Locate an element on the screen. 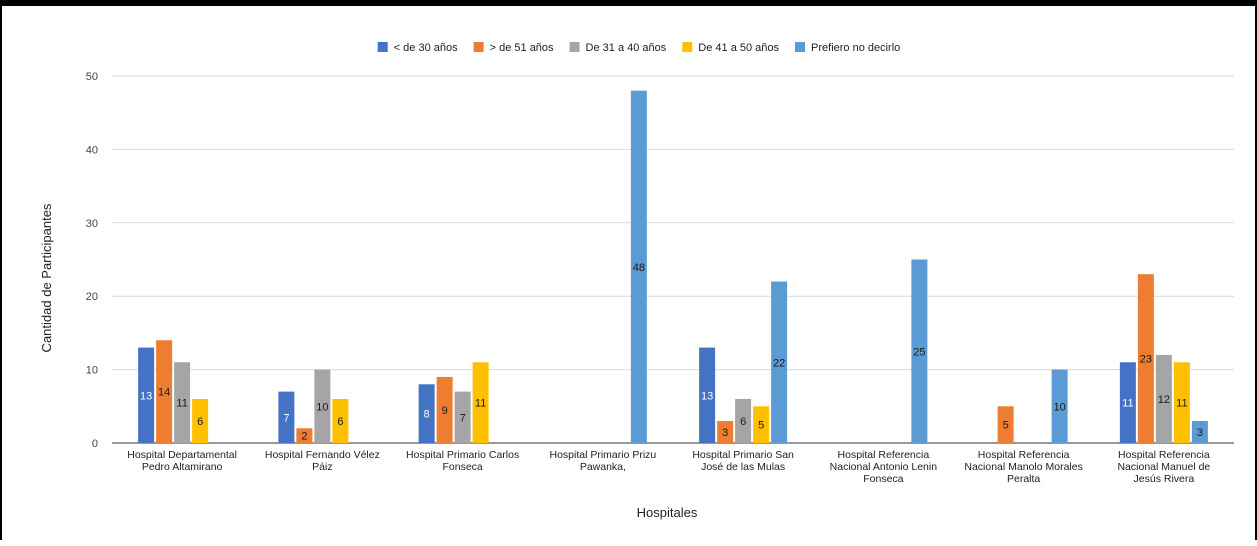  x-tick-label: Pedro Altamirano is located at coordinates (182, 467).